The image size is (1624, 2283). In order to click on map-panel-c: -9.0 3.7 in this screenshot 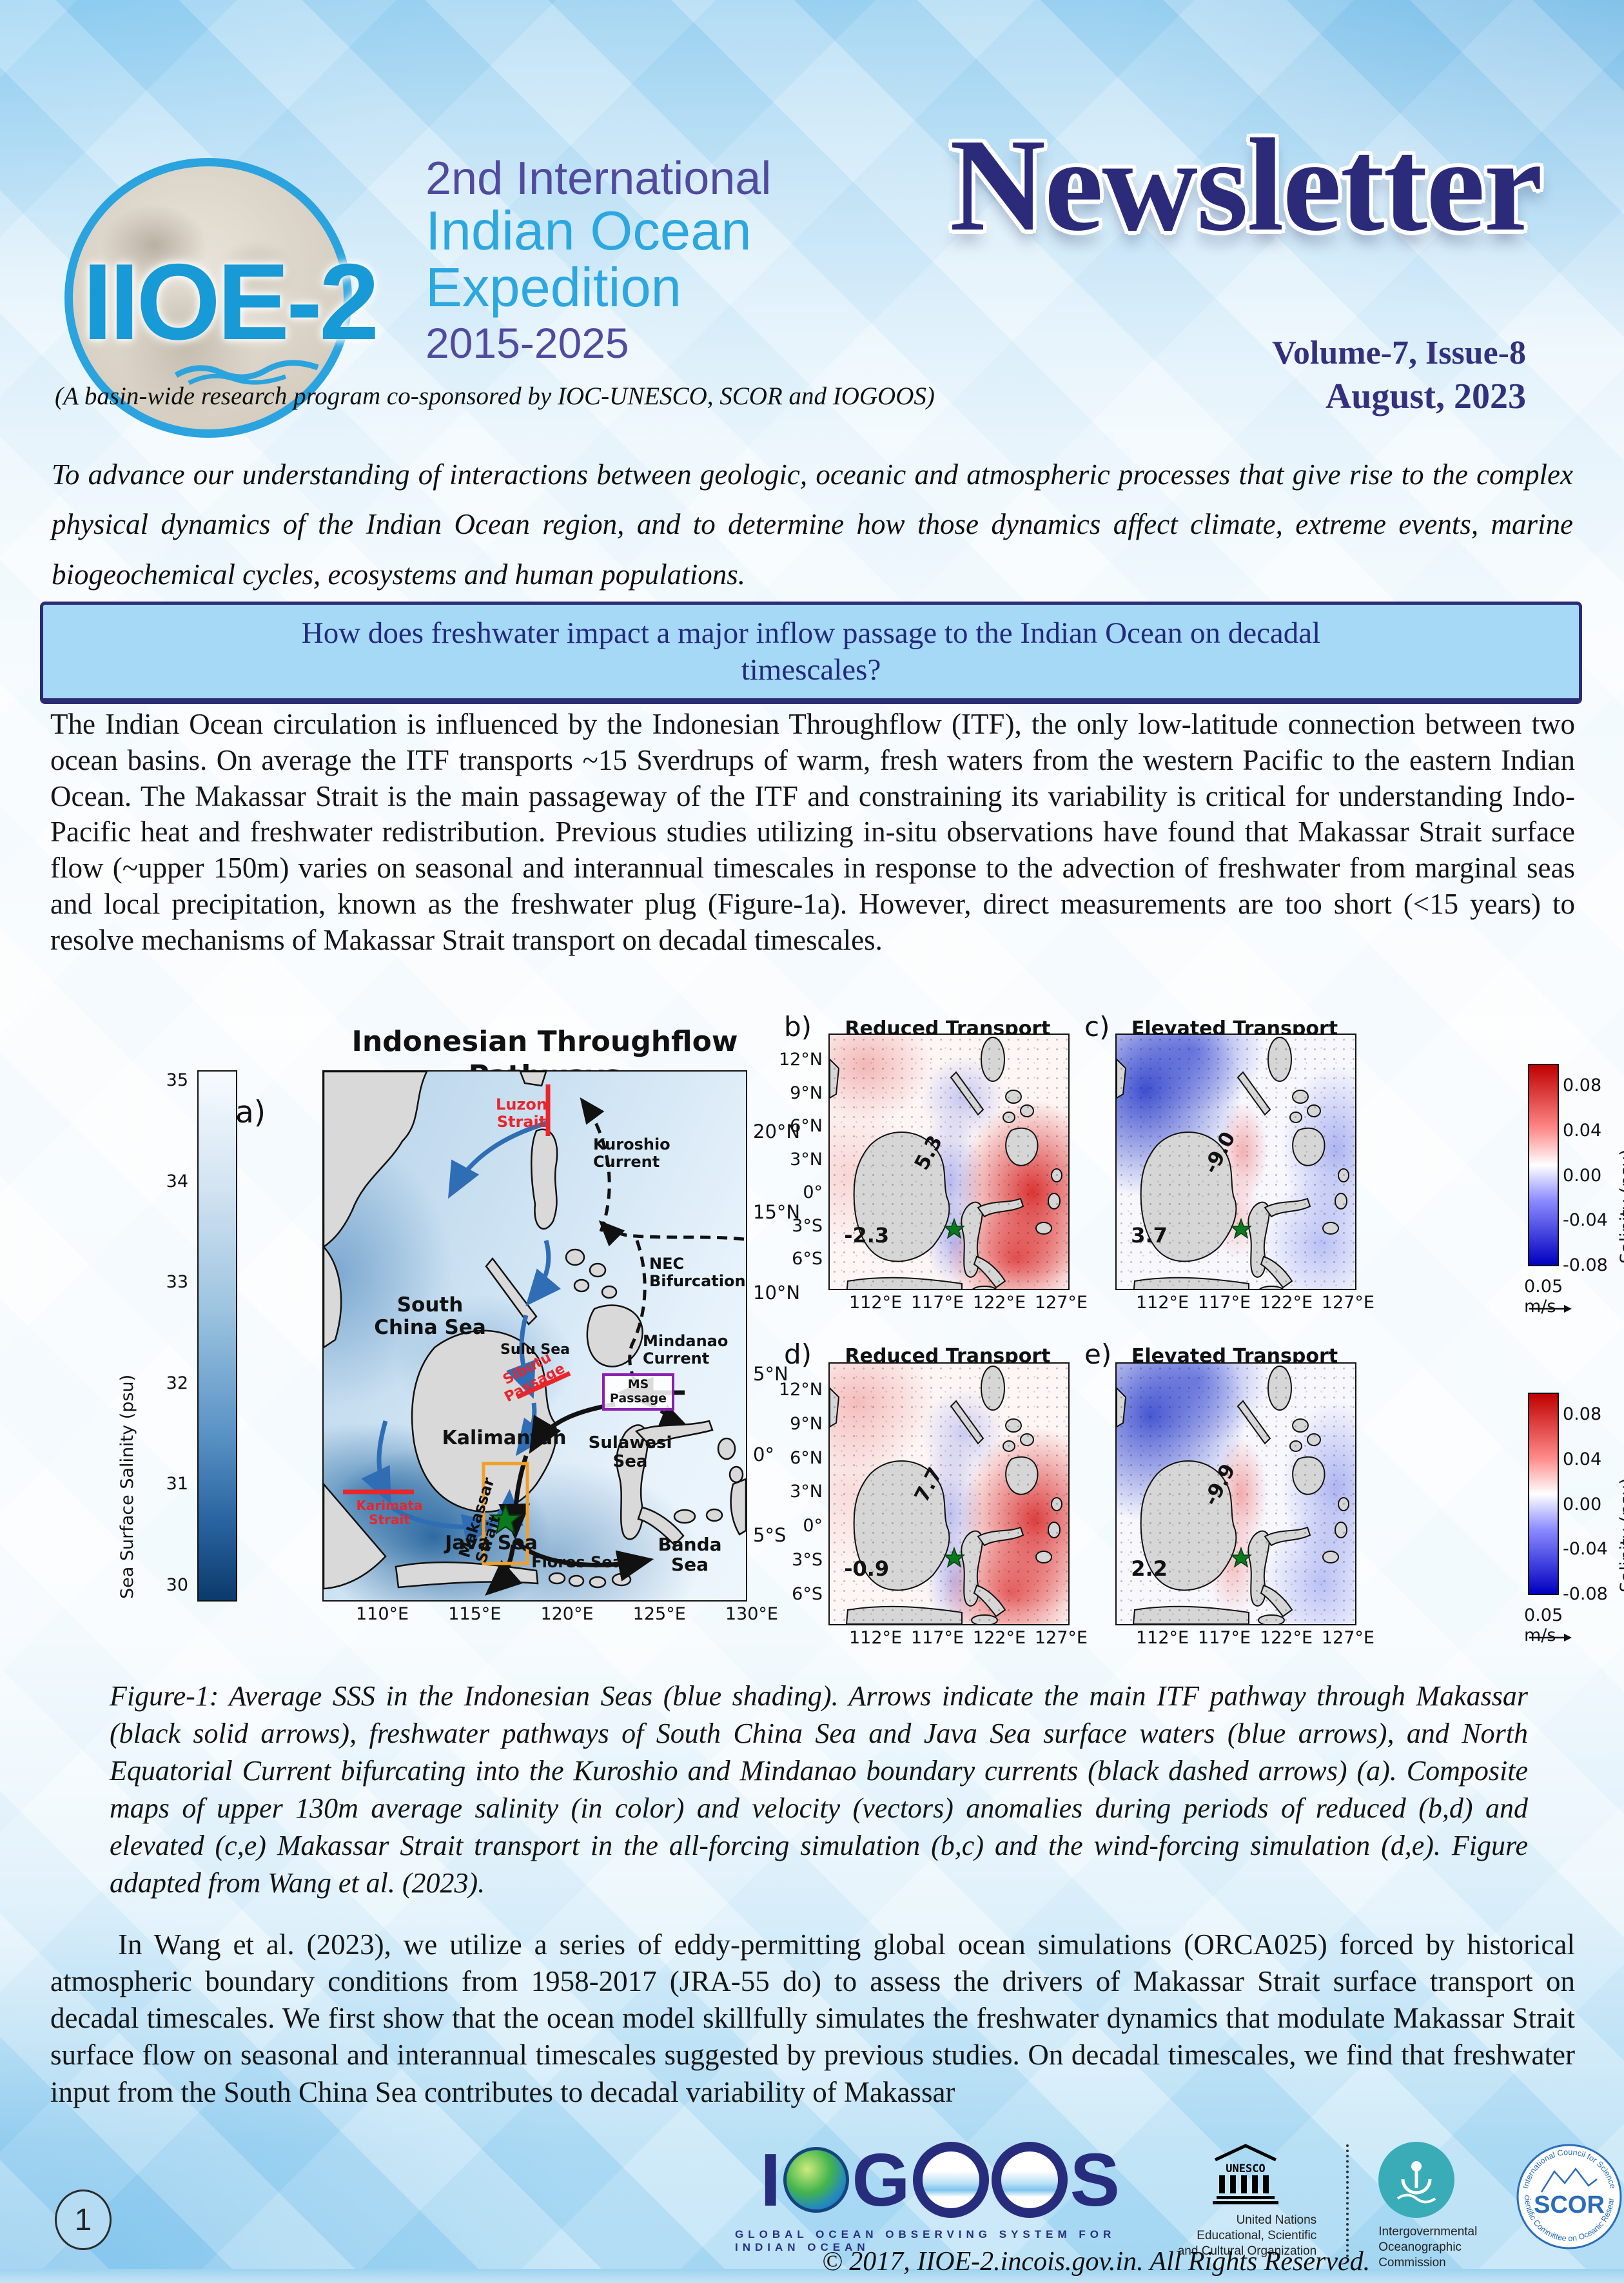, I will do `click(1235, 1162)`.